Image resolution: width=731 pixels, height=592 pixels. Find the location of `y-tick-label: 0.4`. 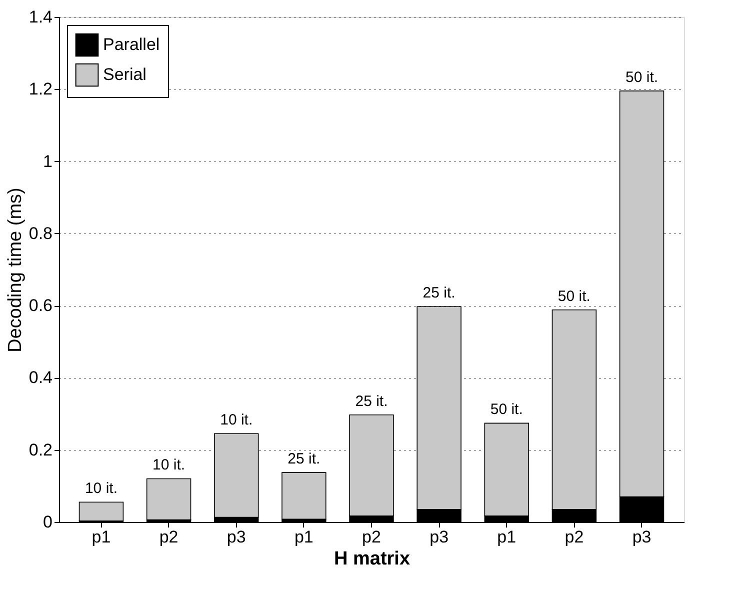

y-tick-label: 0.4 is located at coordinates (40, 378).